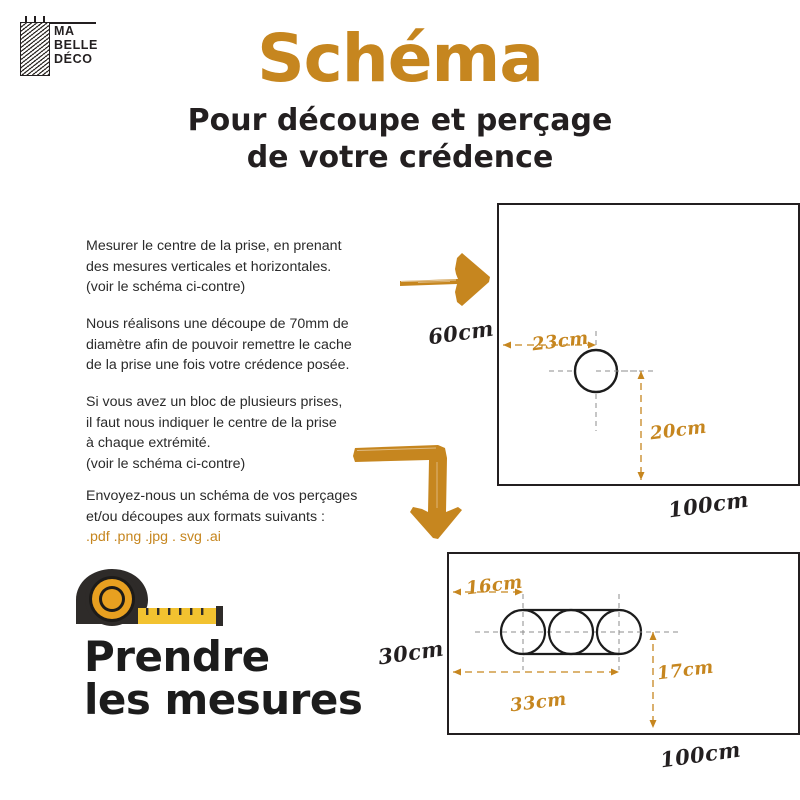  I want to click on brand-name-line-2: BELLE, so click(76, 45).